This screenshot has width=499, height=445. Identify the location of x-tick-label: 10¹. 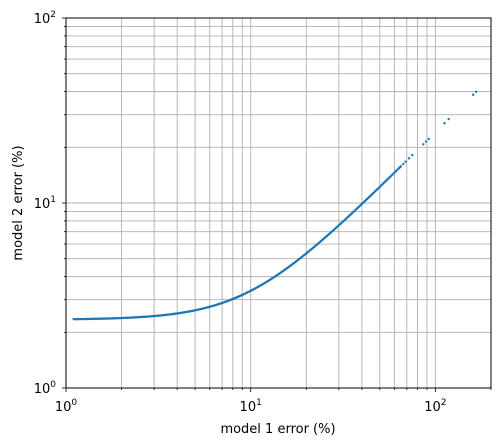
(251, 406).